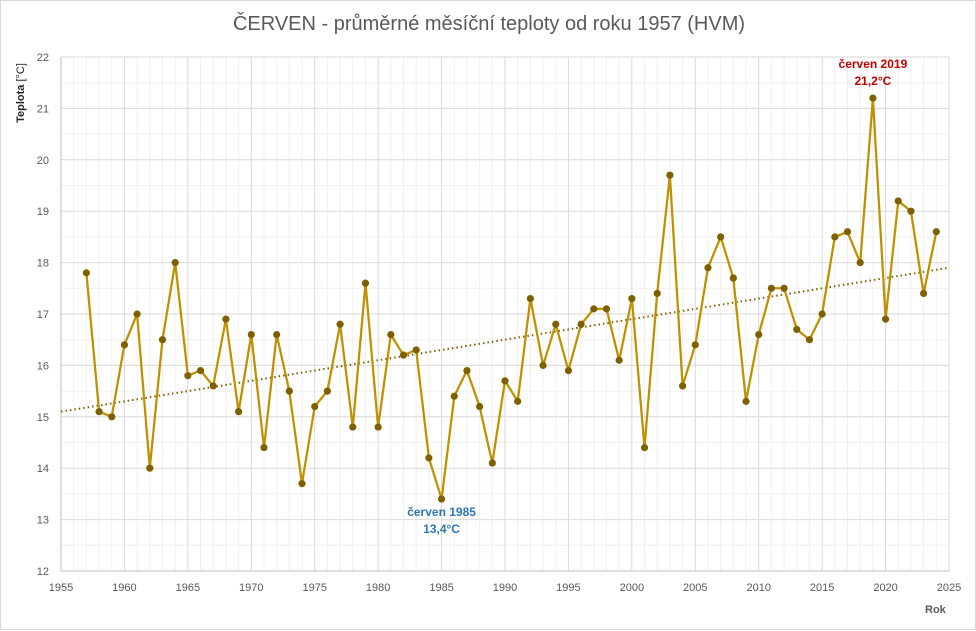 The width and height of the screenshot is (976, 631). I want to click on x-tick-label: 2005, so click(695, 588).